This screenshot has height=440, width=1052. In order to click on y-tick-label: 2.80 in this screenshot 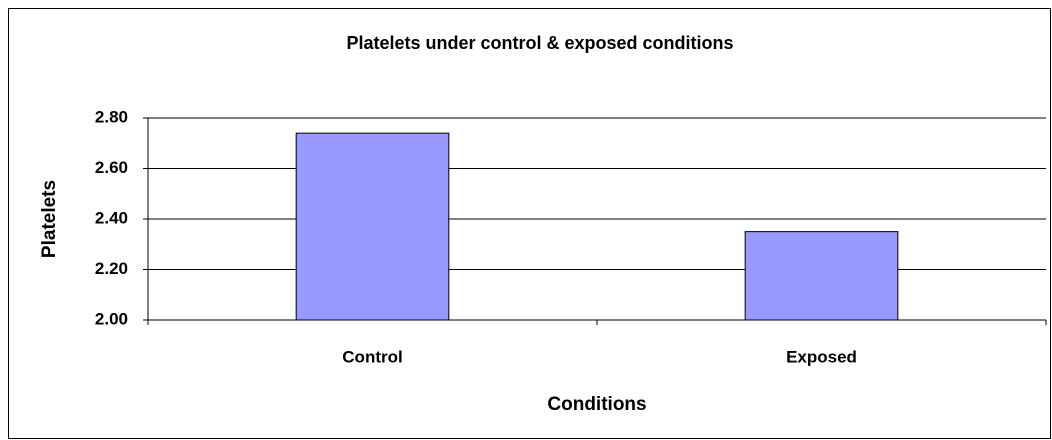, I will do `click(111, 116)`.